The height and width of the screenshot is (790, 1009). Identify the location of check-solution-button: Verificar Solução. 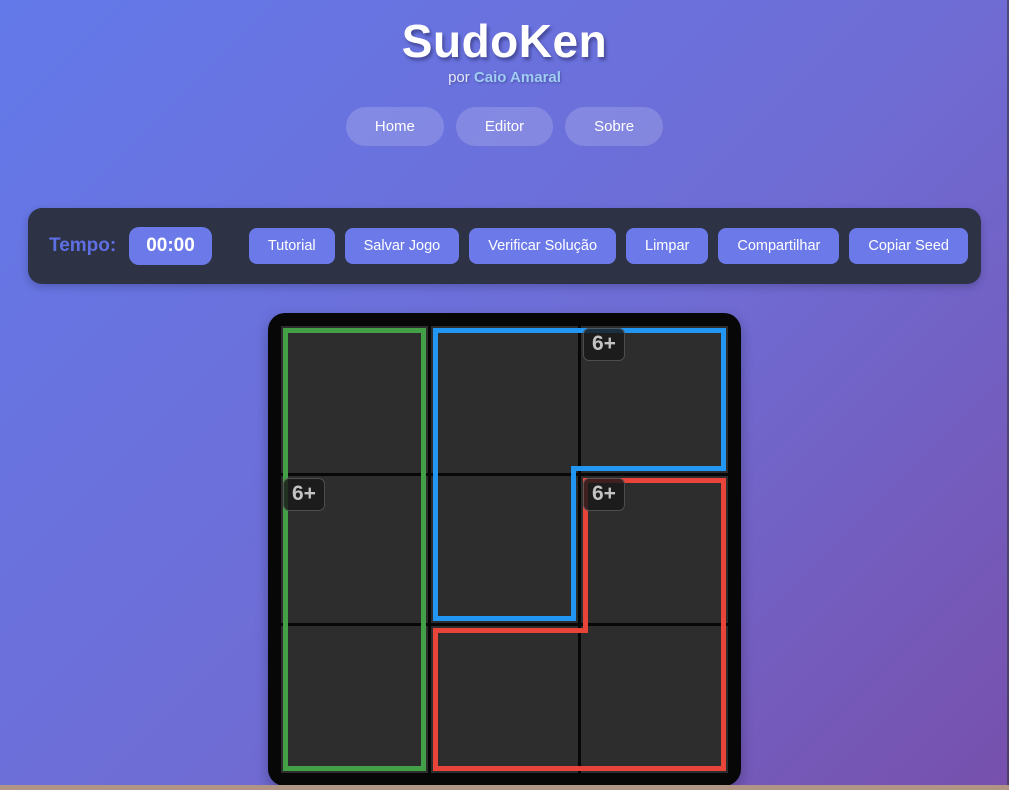
(543, 246).